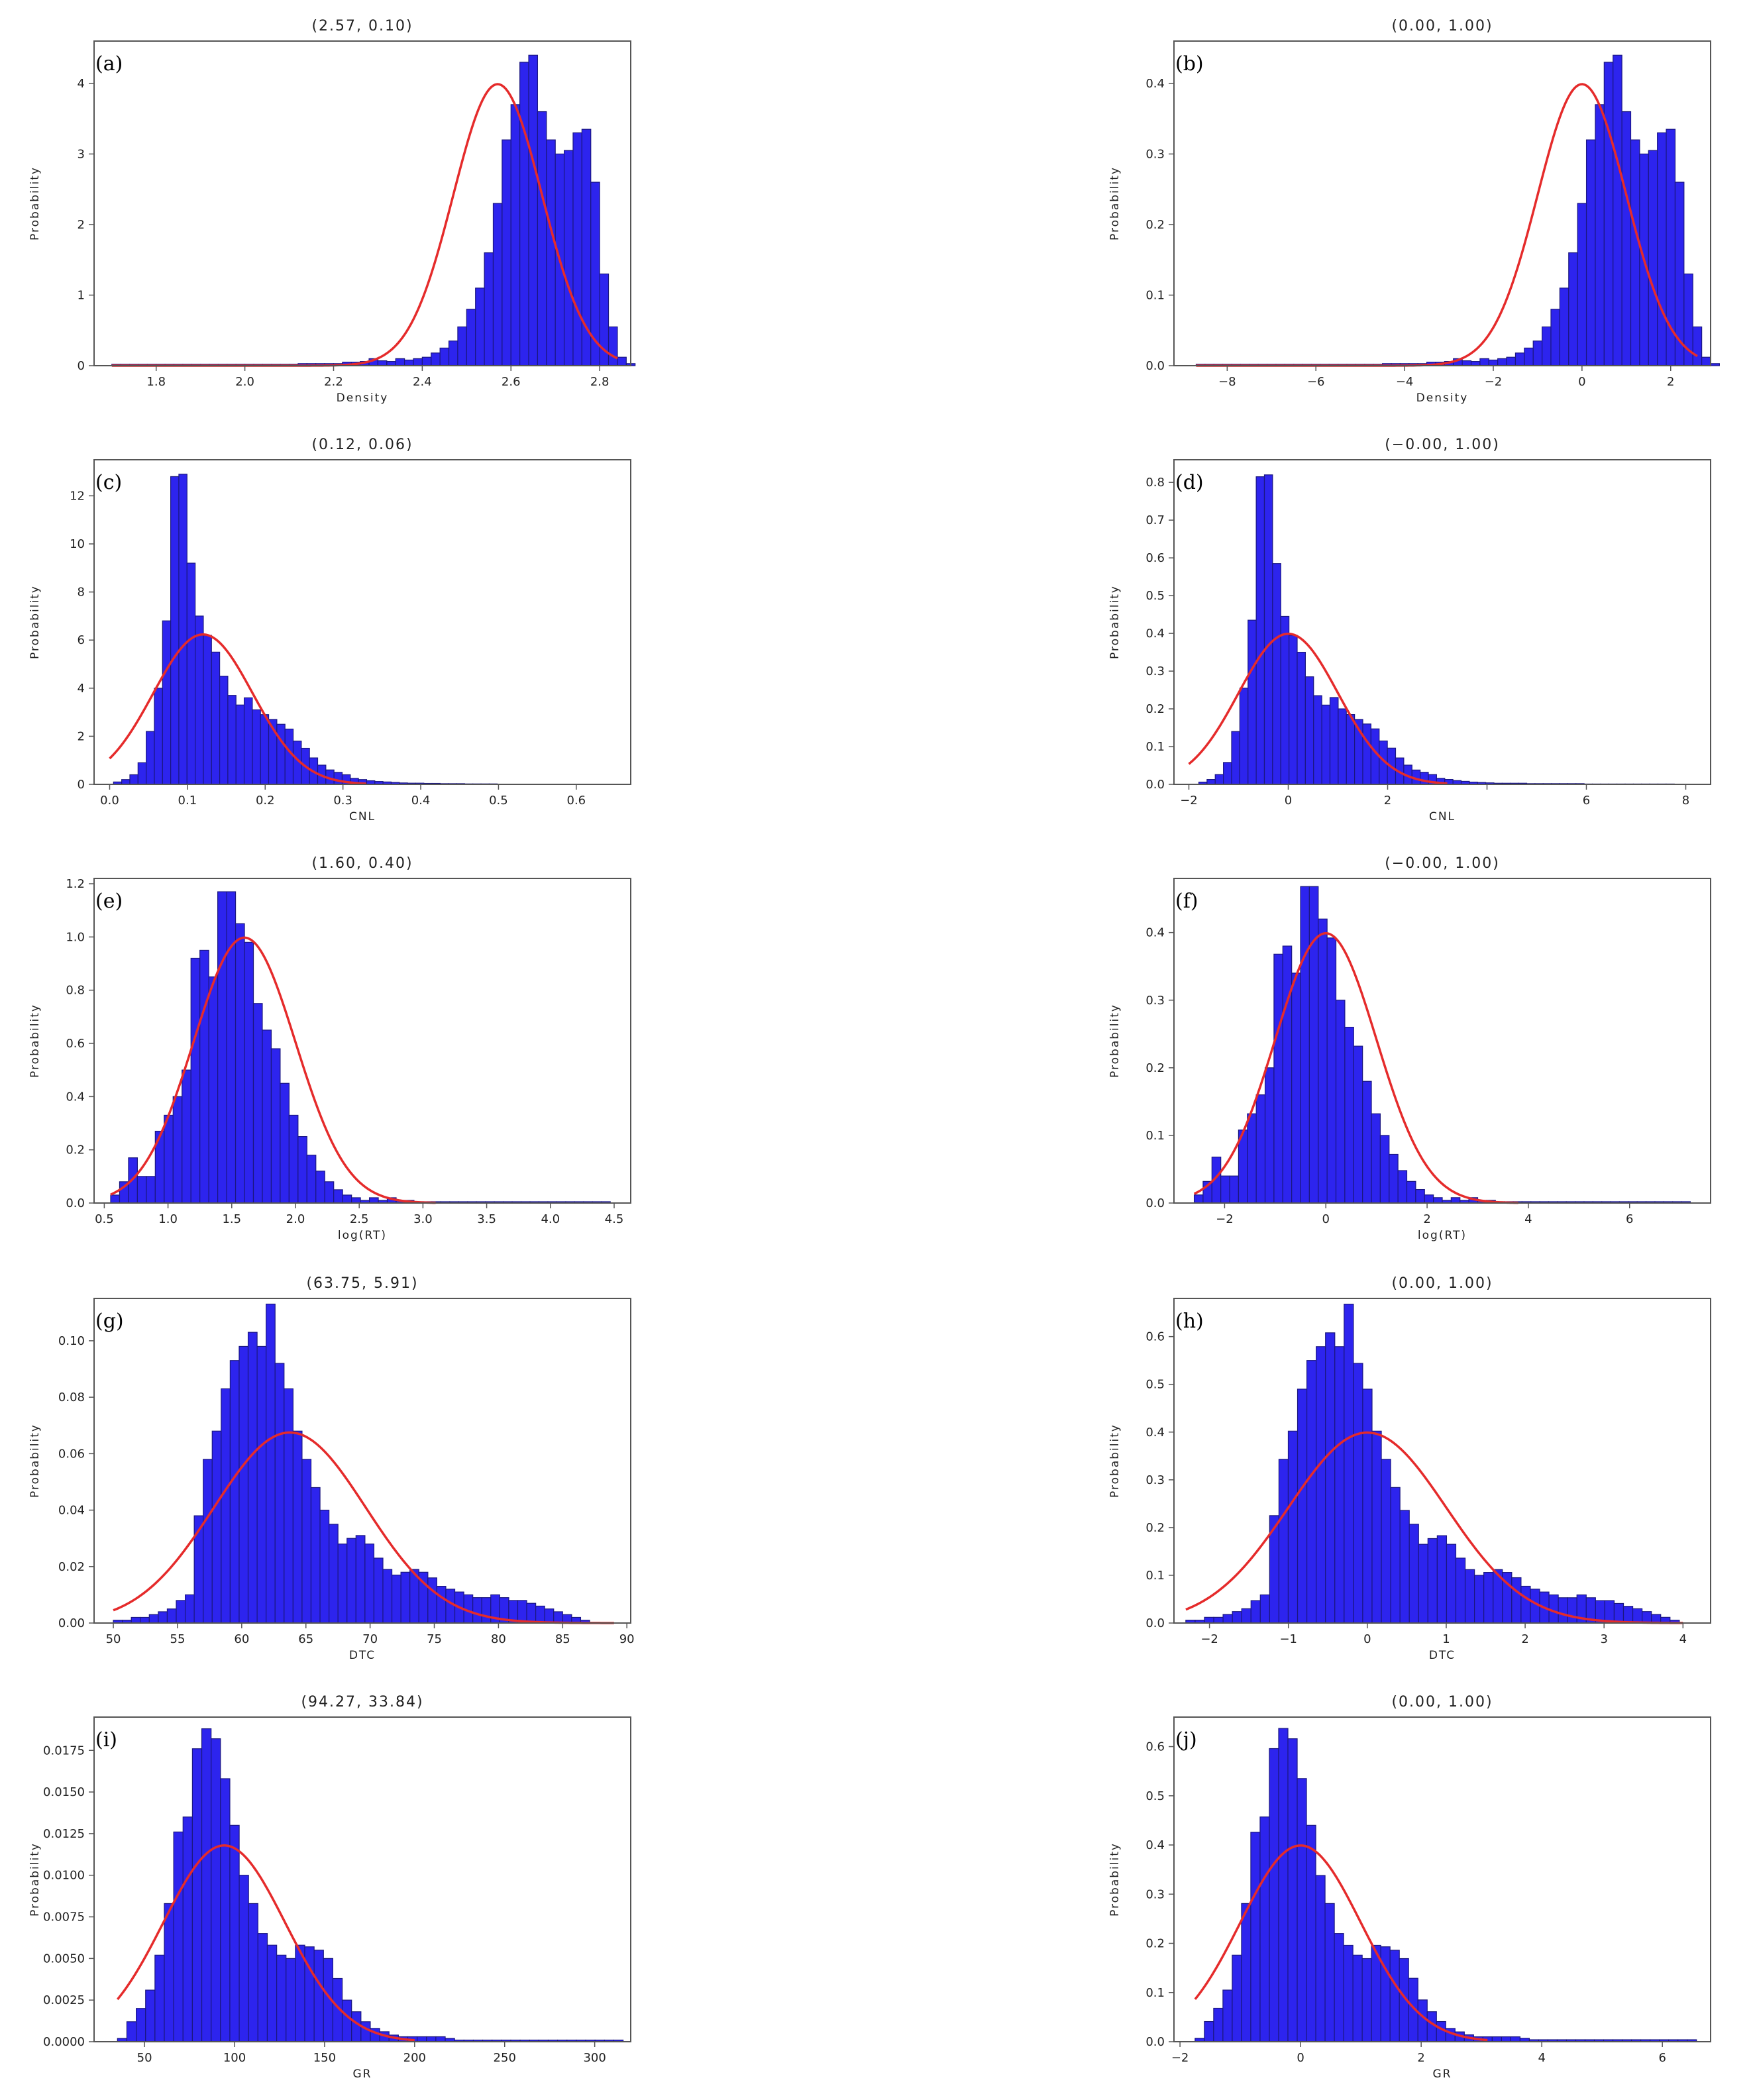 Image resolution: width=1753 pixels, height=2100 pixels. Describe the element at coordinates (104, 1219) in the screenshot. I see `x-tick-label: 0.5` at that location.